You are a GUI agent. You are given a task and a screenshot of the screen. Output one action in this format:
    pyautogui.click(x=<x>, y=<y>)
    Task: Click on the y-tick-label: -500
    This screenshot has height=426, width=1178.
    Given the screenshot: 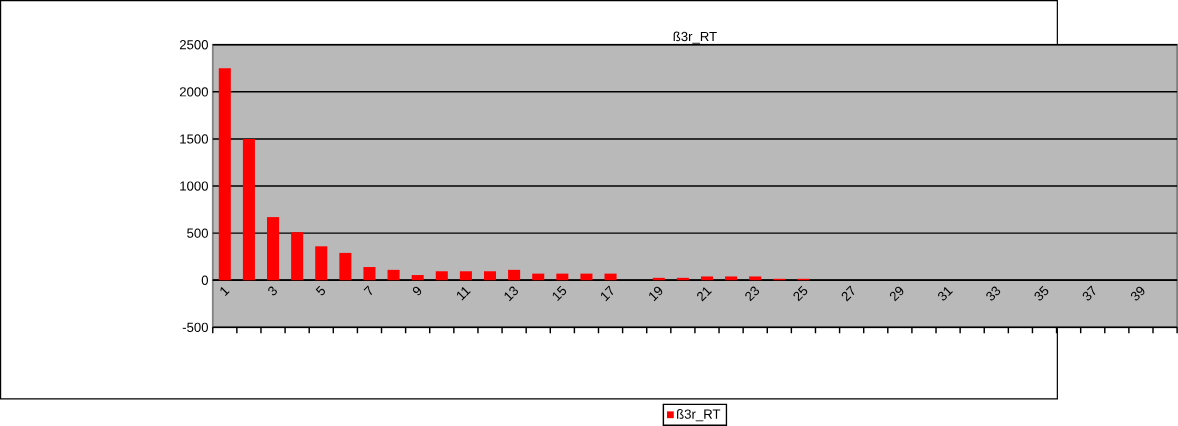 What is the action you would take?
    pyautogui.click(x=195, y=327)
    